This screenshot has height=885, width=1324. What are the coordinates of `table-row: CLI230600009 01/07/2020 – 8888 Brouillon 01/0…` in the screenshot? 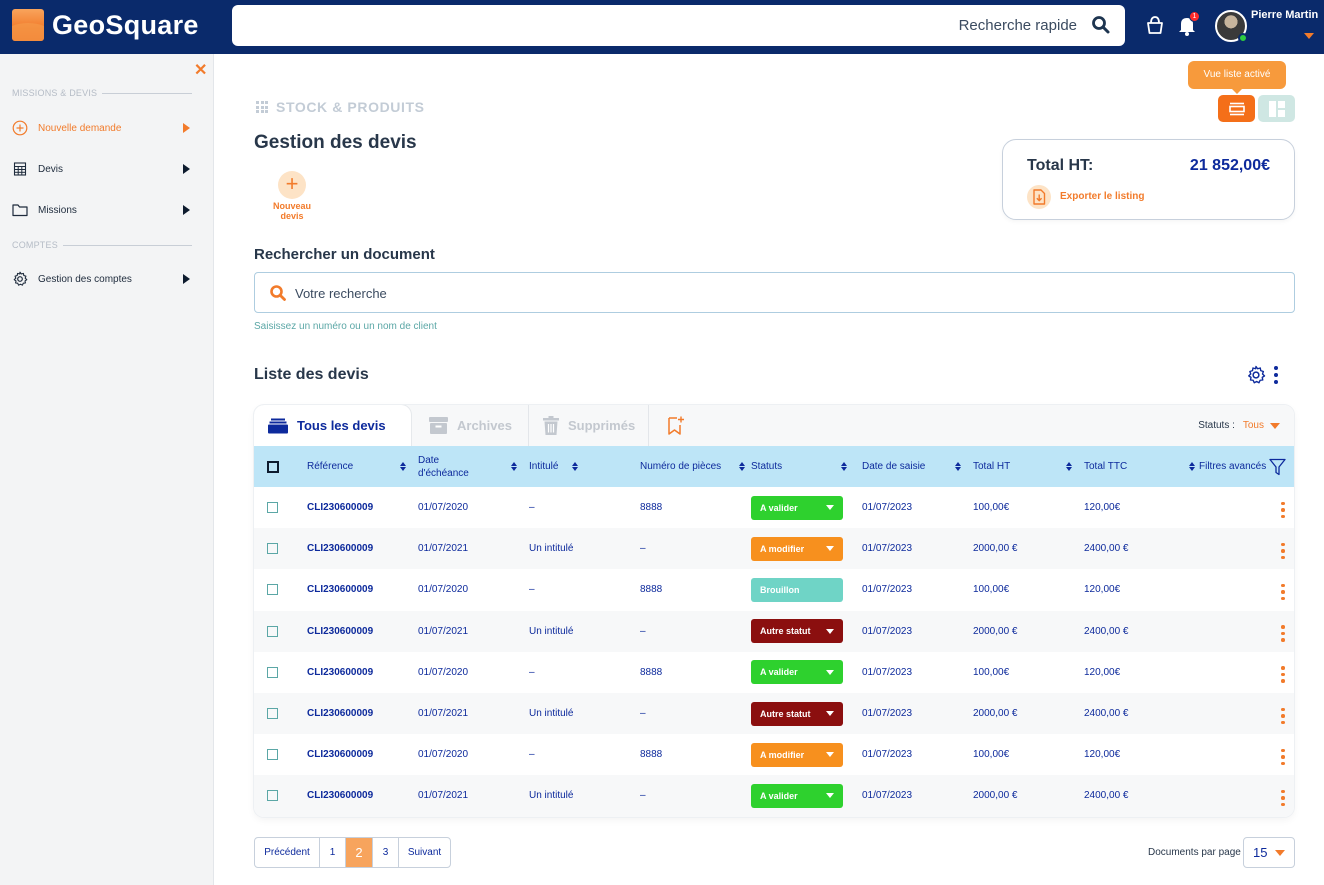 It's located at (774, 589).